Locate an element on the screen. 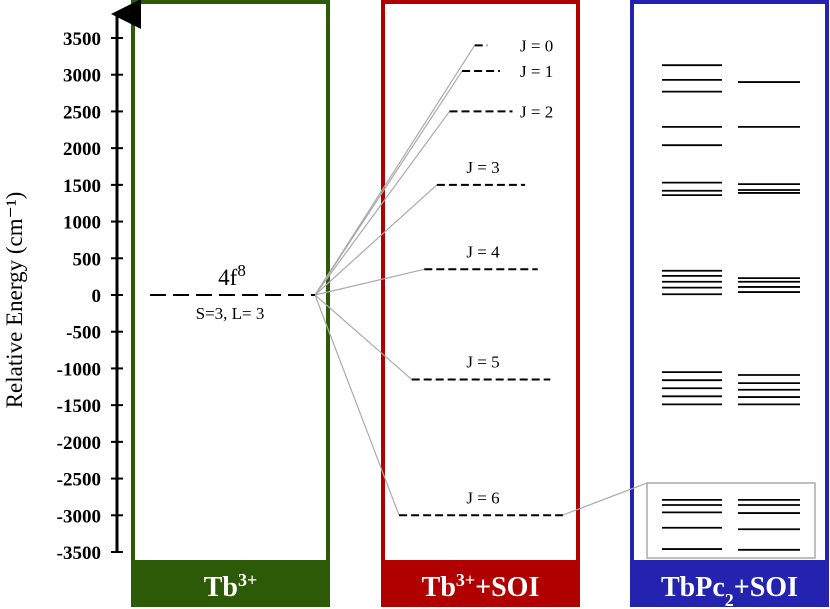  level-sublabel: S=3, L= 3 is located at coordinates (230, 313).